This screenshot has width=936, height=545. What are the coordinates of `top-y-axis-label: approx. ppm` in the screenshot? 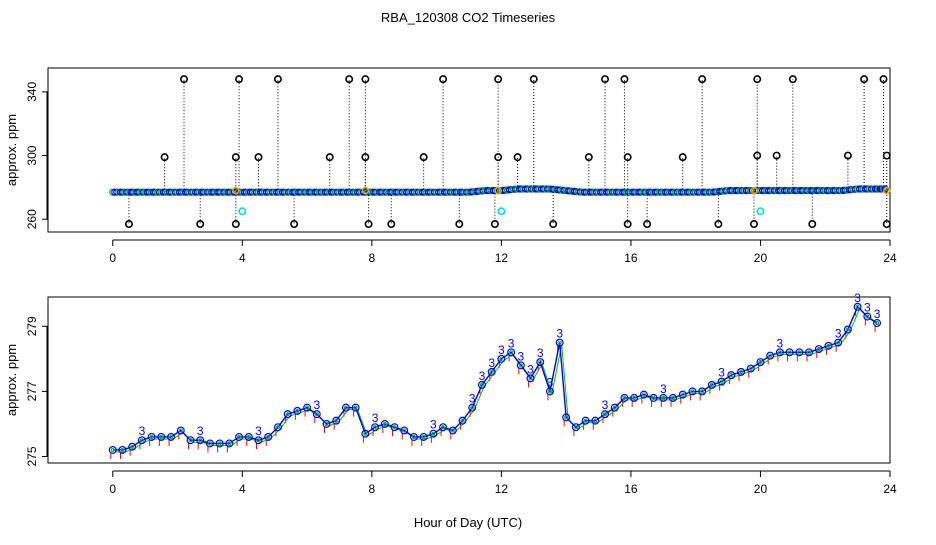 It's located at (11, 150).